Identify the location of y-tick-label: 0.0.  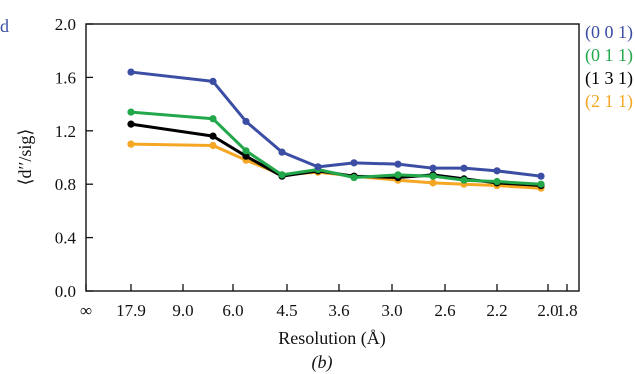
(65, 291).